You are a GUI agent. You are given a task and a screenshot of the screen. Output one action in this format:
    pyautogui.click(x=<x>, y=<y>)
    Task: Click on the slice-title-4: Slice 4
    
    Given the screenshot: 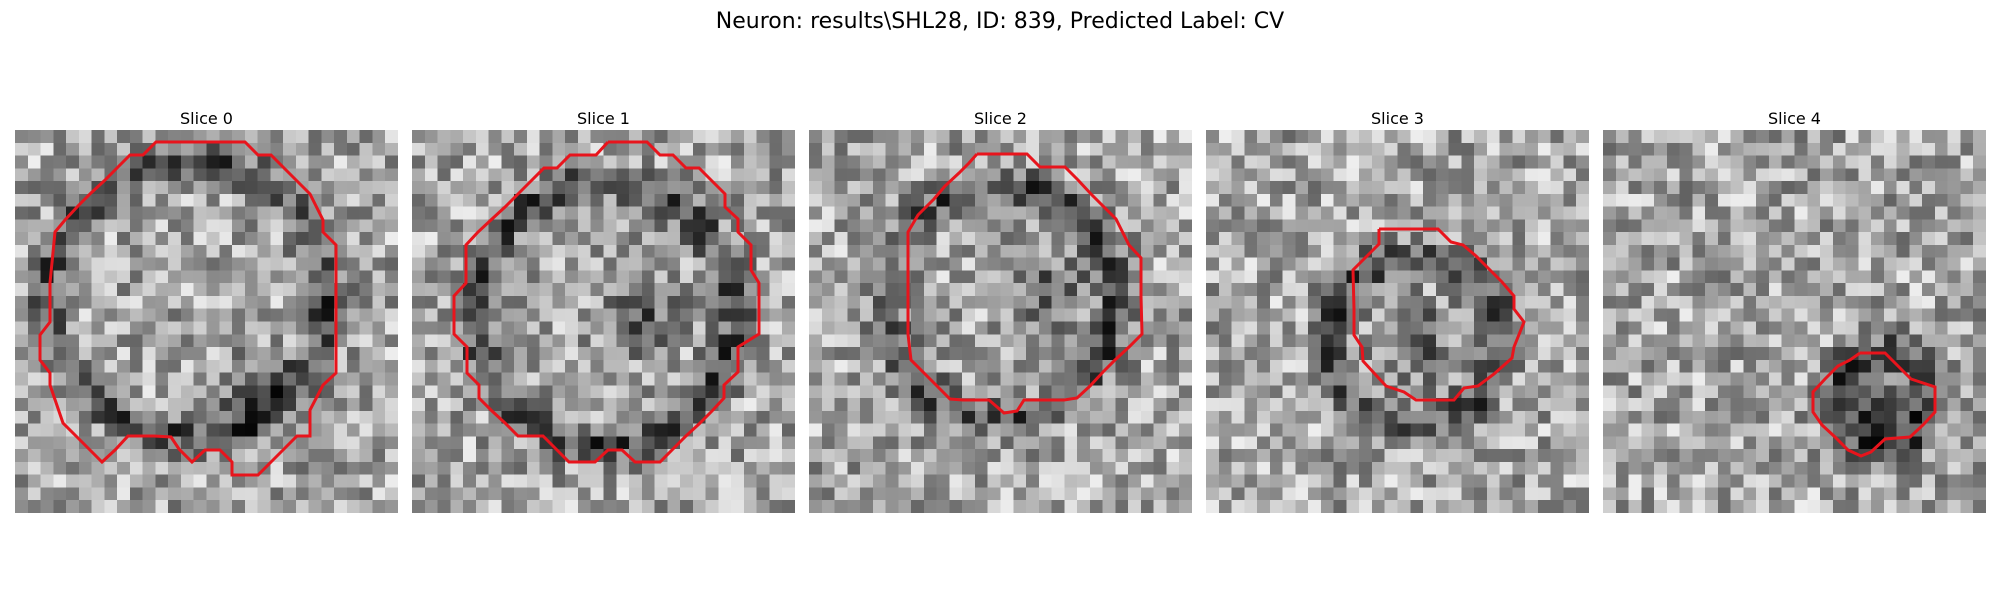 What is the action you would take?
    pyautogui.click(x=1794, y=118)
    